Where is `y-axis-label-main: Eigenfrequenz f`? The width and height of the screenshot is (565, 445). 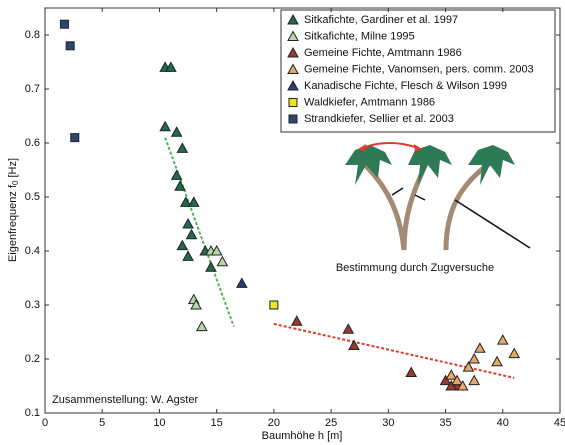
y-axis-label-main: Eigenfrequenz f is located at coordinates (13, 223).